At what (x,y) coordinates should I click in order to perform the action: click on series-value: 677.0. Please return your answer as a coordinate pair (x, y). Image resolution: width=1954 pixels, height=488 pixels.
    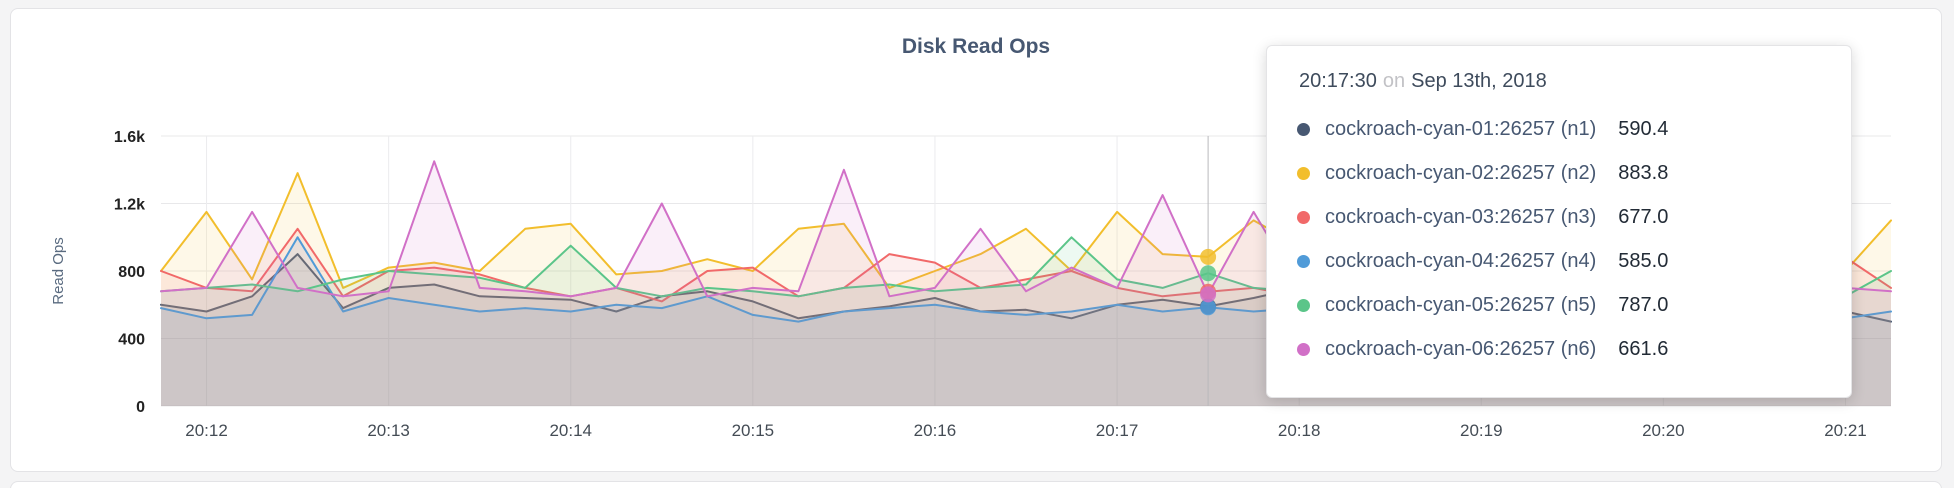
    Looking at the image, I should click on (1643, 216).